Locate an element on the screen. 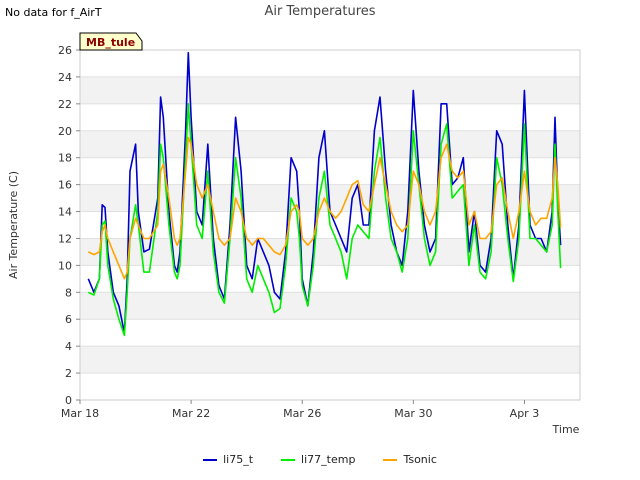  x-axis-ticks: Mar 18 Mar 22 Mar 26 Mar 30 Apr 3 is located at coordinates (300, 410).